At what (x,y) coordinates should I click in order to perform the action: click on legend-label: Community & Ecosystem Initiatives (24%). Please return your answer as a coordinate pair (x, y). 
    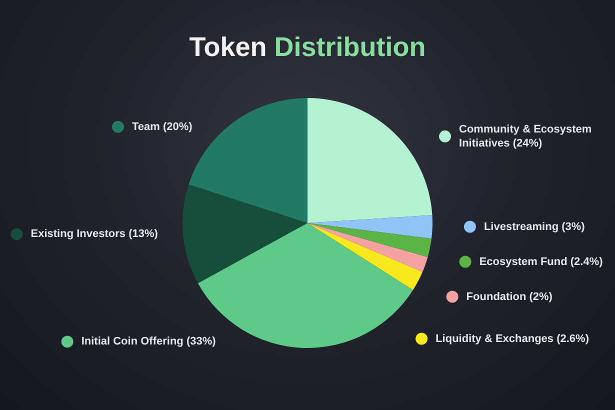
    Looking at the image, I should click on (525, 136).